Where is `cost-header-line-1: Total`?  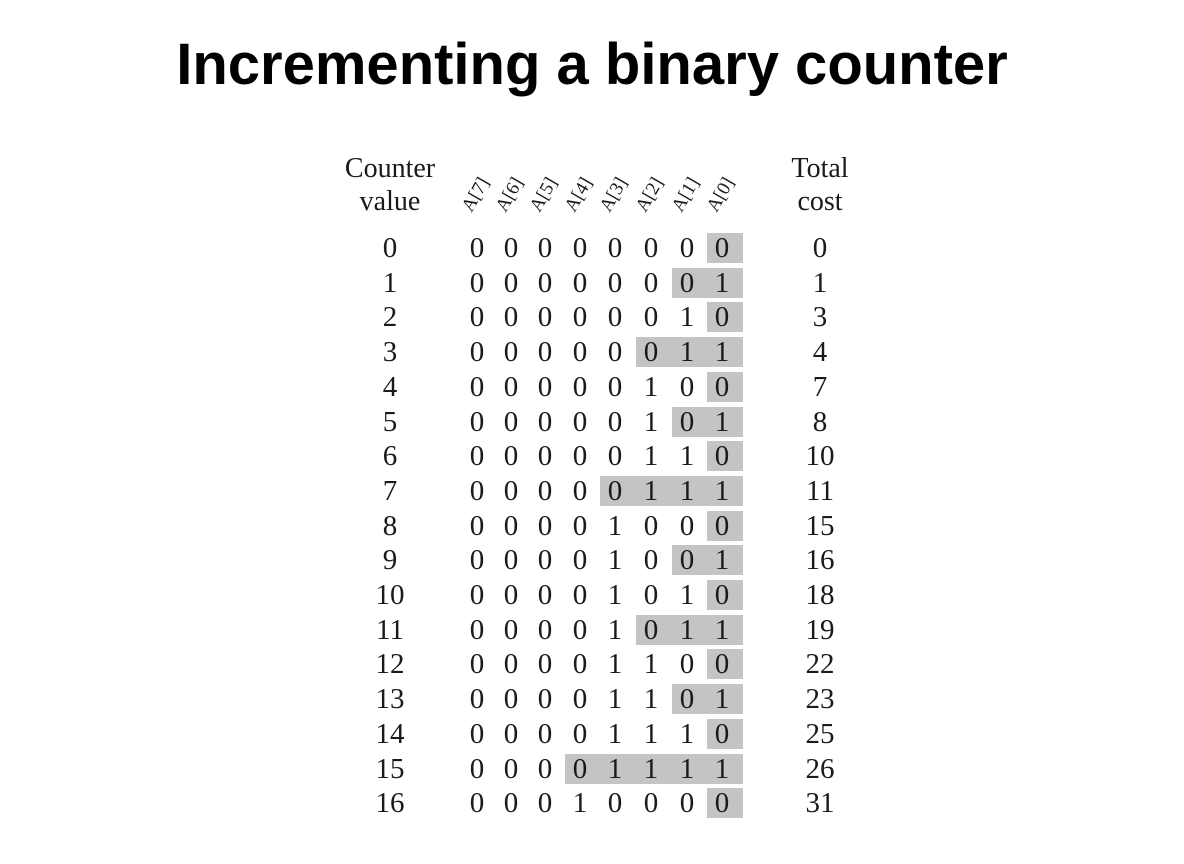
cost-header-line-1: Total is located at coordinates (820, 168).